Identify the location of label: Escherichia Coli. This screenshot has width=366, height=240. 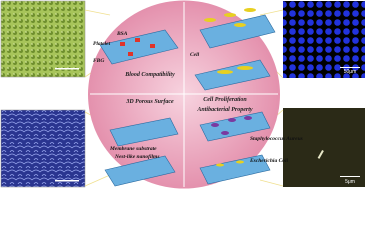
(269, 161).